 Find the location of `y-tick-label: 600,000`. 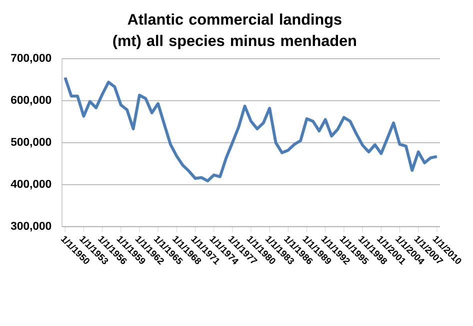

y-tick-label: 600,000 is located at coordinates (31, 101).